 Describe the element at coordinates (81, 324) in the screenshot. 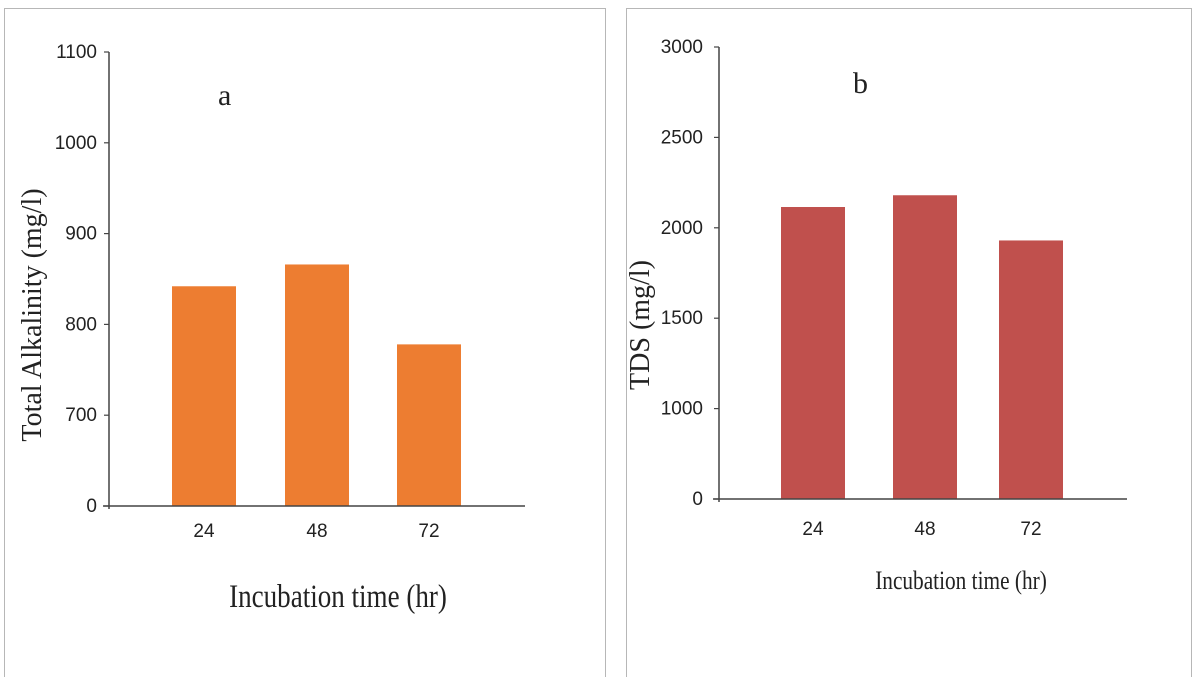

I see `chart-a-y-tick-label: 800` at that location.